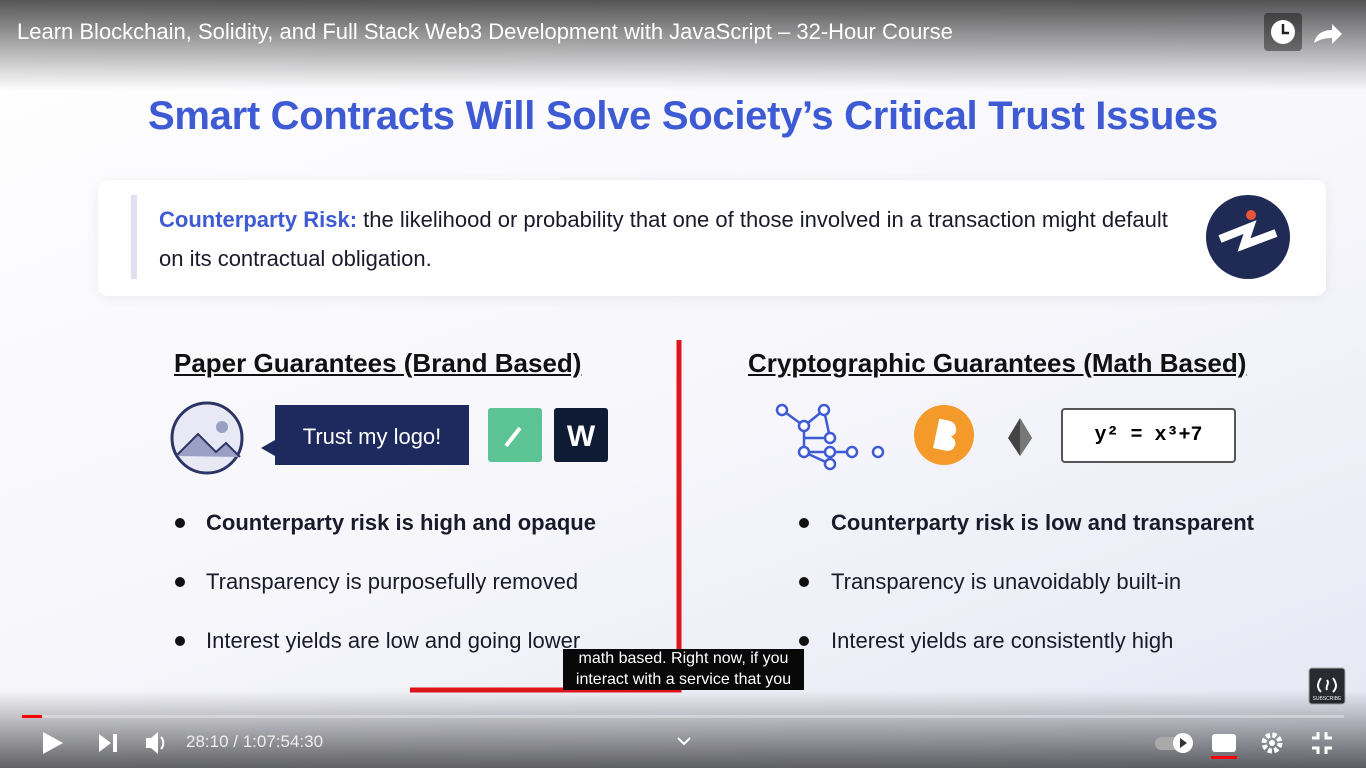 The height and width of the screenshot is (768, 1366). What do you see at coordinates (1328, 34) in the screenshot?
I see `share` at bounding box center [1328, 34].